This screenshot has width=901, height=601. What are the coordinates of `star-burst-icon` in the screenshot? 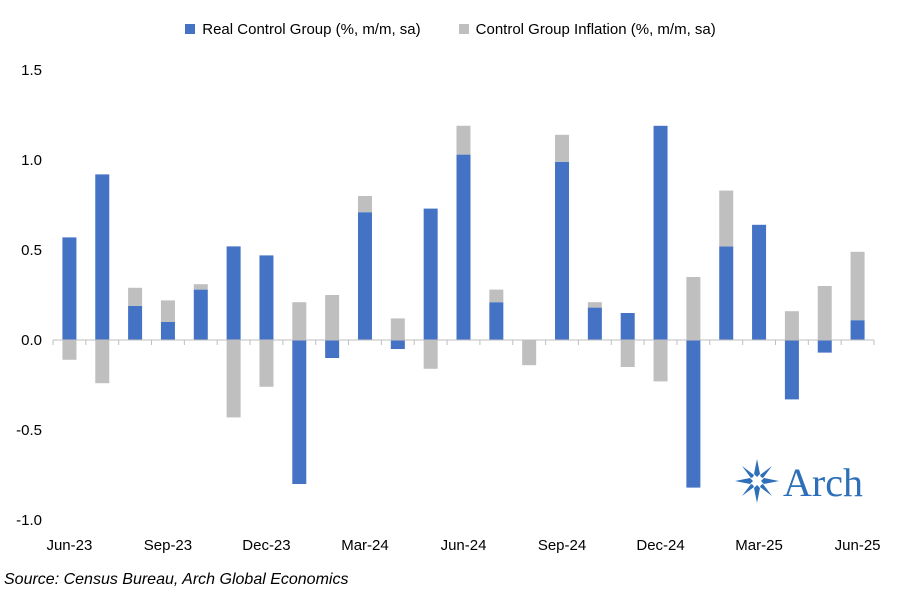 It's located at (757, 481).